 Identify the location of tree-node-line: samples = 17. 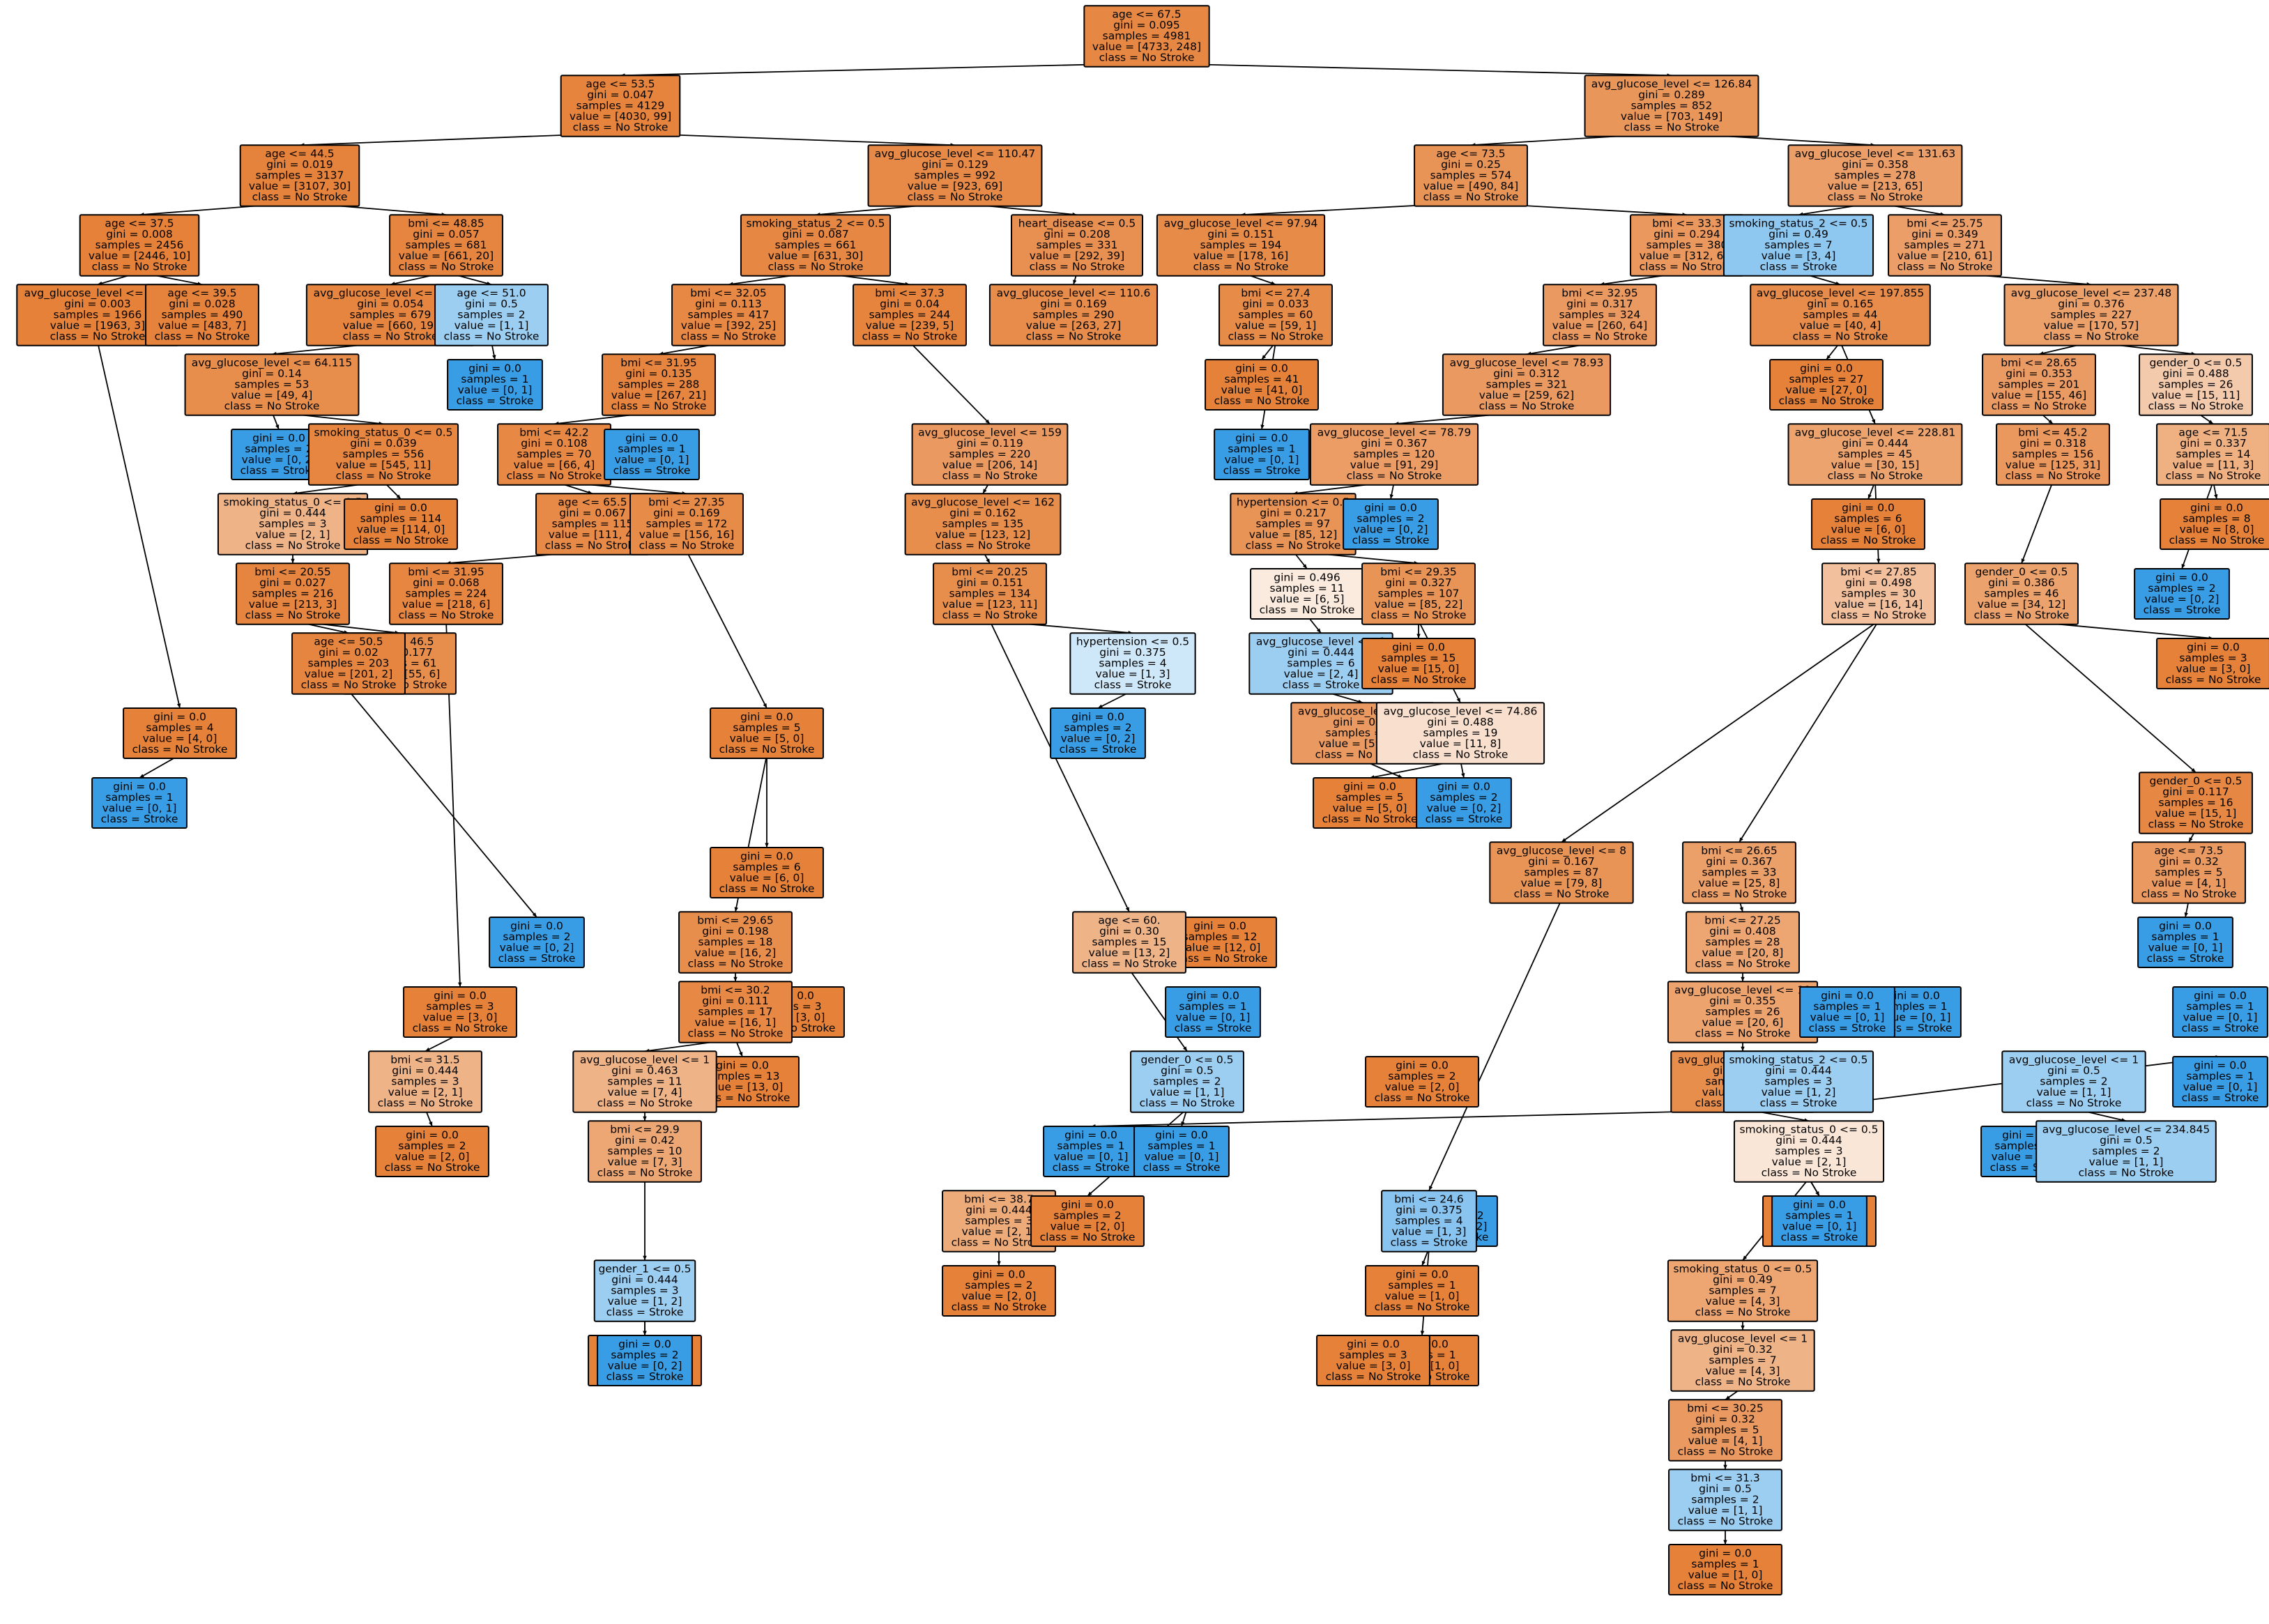
(735, 1012).